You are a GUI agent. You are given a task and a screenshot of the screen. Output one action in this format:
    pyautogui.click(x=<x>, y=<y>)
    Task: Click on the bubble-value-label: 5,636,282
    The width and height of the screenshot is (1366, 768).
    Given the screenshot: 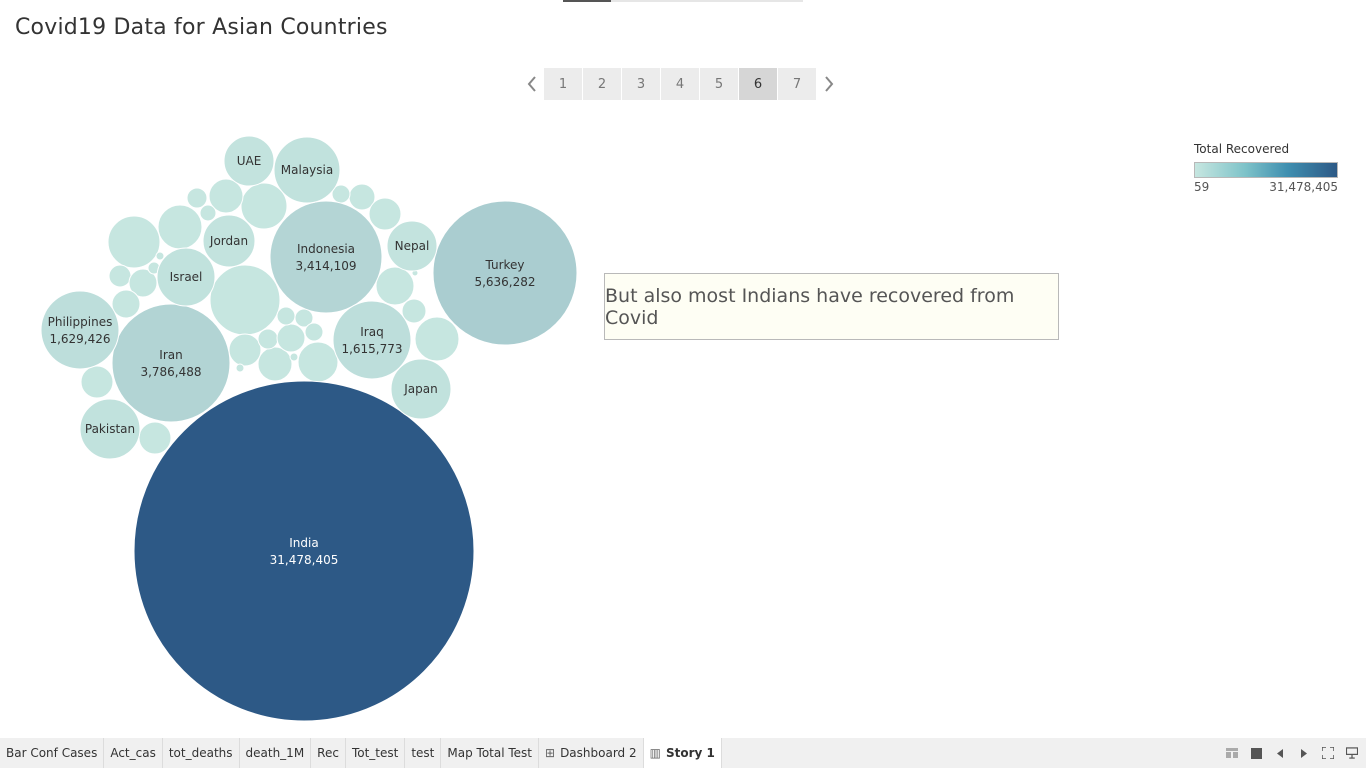 What is the action you would take?
    pyautogui.click(x=504, y=282)
    